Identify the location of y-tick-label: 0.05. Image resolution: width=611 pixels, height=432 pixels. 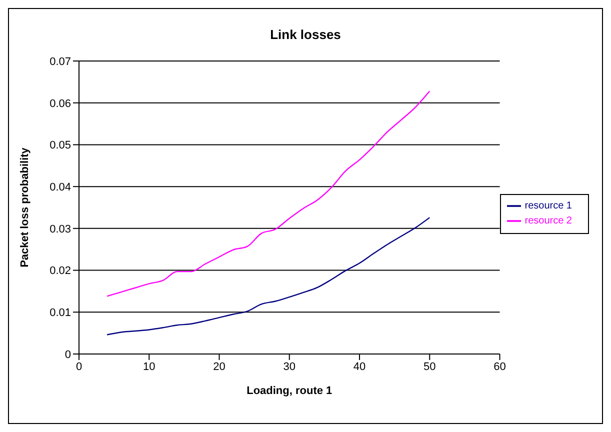
(60, 146).